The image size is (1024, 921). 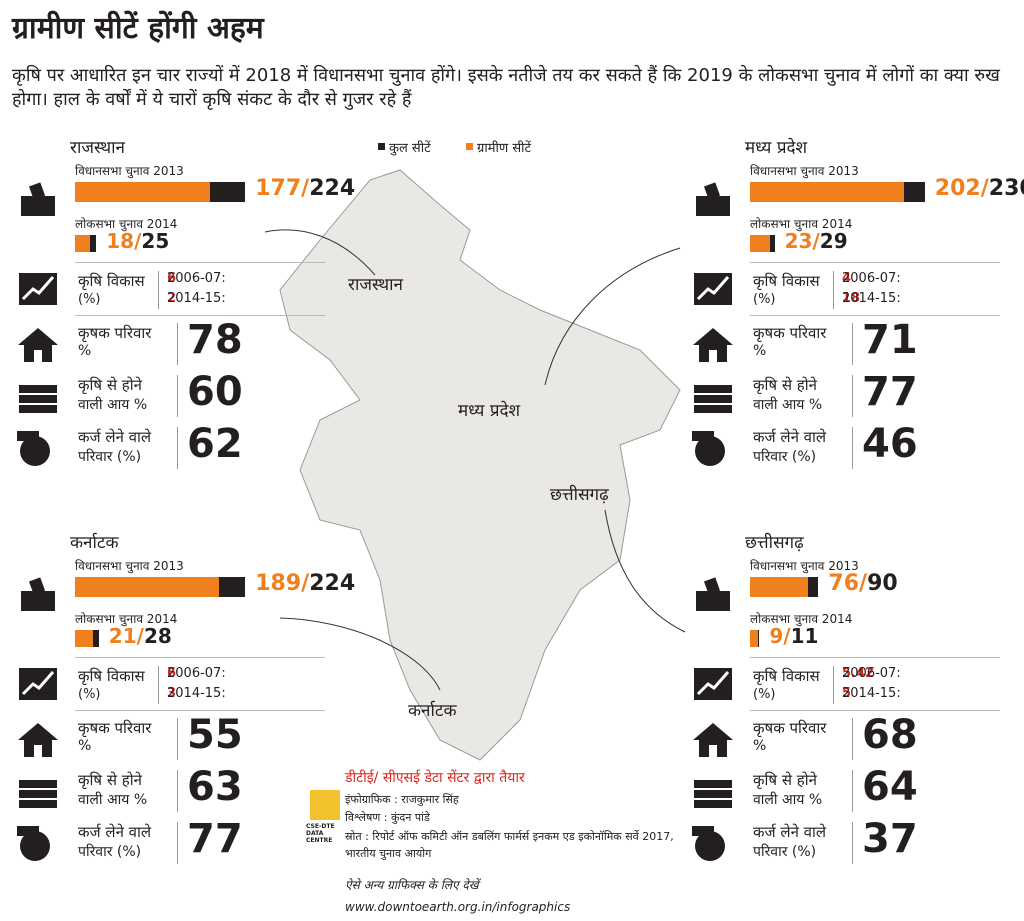 What do you see at coordinates (325, 805) in the screenshot?
I see `logo` at bounding box center [325, 805].